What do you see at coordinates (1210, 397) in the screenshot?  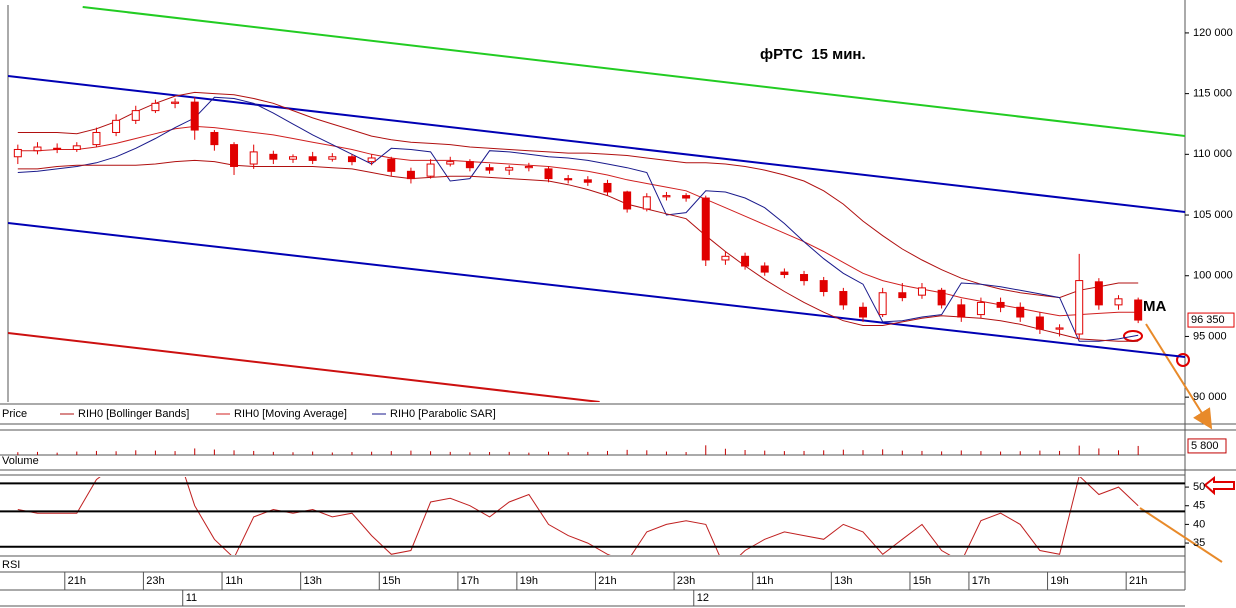 I see `y-tick-label: 90 000` at bounding box center [1210, 397].